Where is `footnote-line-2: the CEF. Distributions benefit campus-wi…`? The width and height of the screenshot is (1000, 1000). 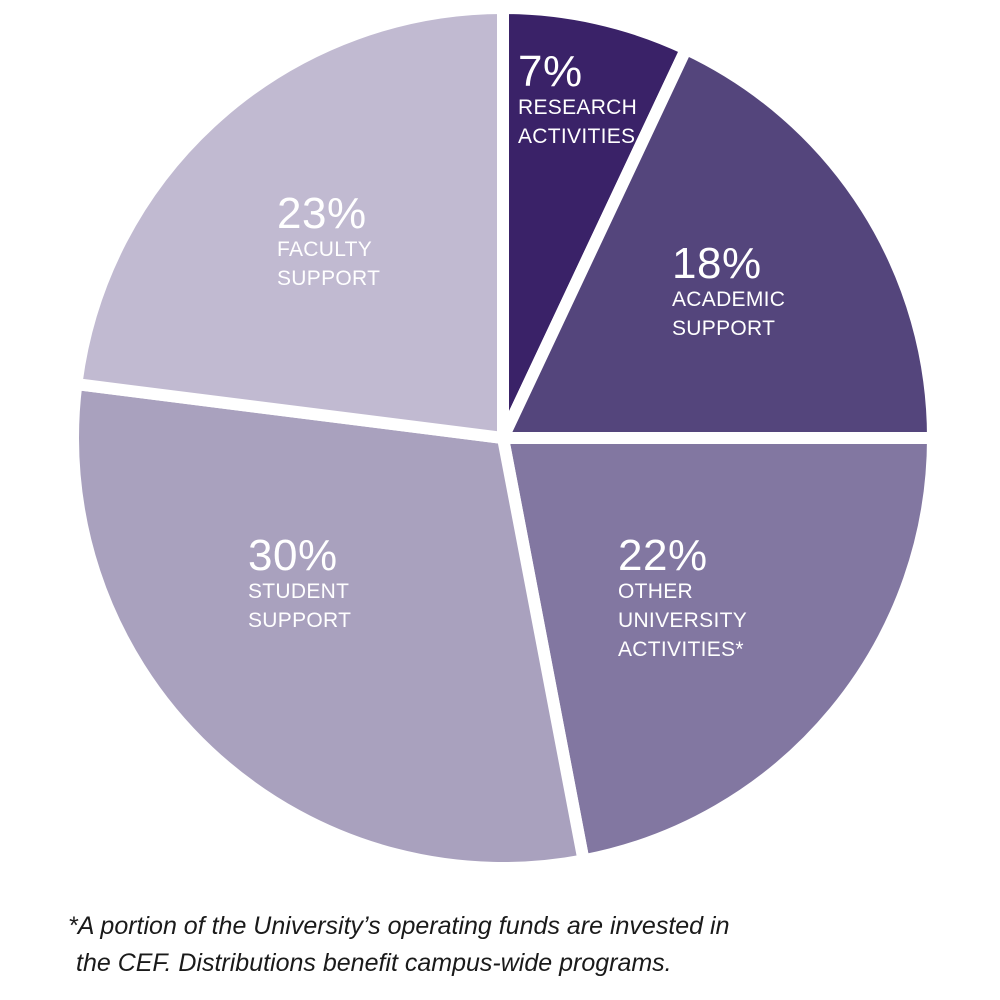 footnote-line-2: the CEF. Distributions benefit campus-wi… is located at coordinates (374, 963).